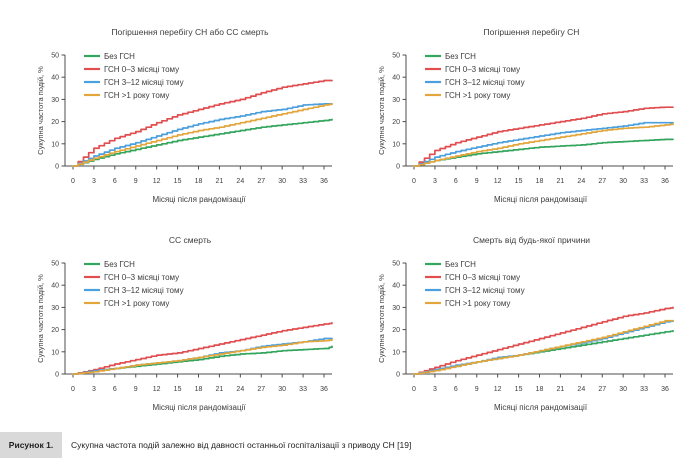  I want to click on chart-title: СС смерть, so click(190, 240).